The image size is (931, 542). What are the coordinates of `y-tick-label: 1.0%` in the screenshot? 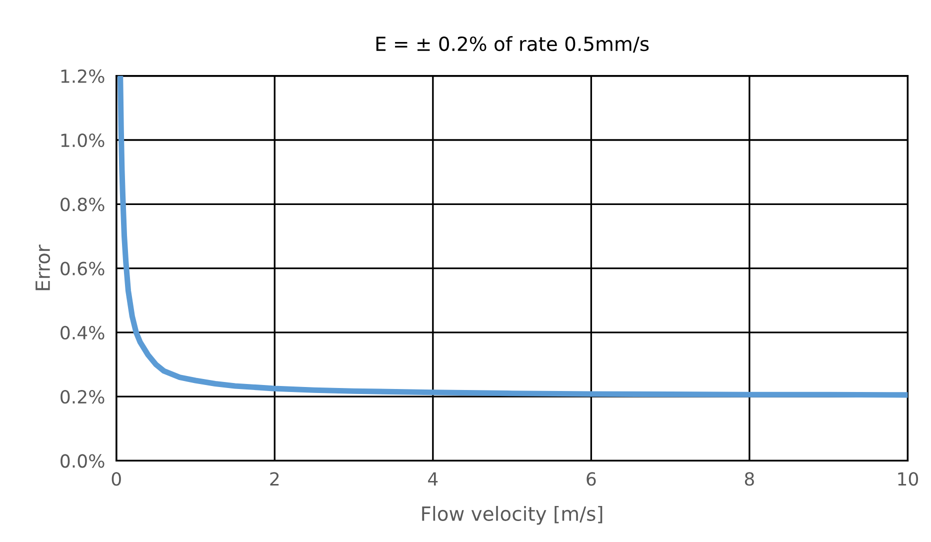 It's located at (82, 140).